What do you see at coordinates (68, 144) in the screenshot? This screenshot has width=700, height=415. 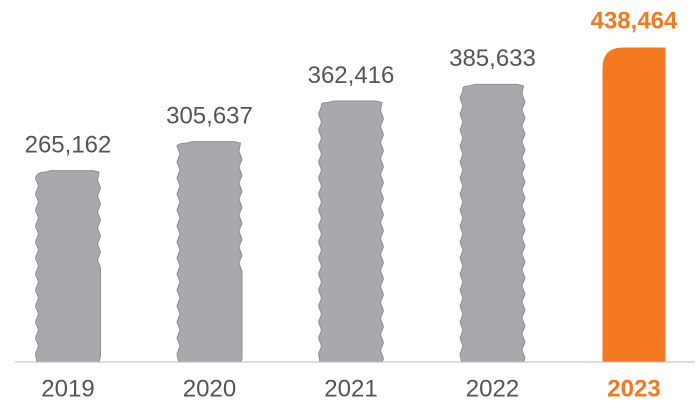 I see `value-label: 265,162` at bounding box center [68, 144].